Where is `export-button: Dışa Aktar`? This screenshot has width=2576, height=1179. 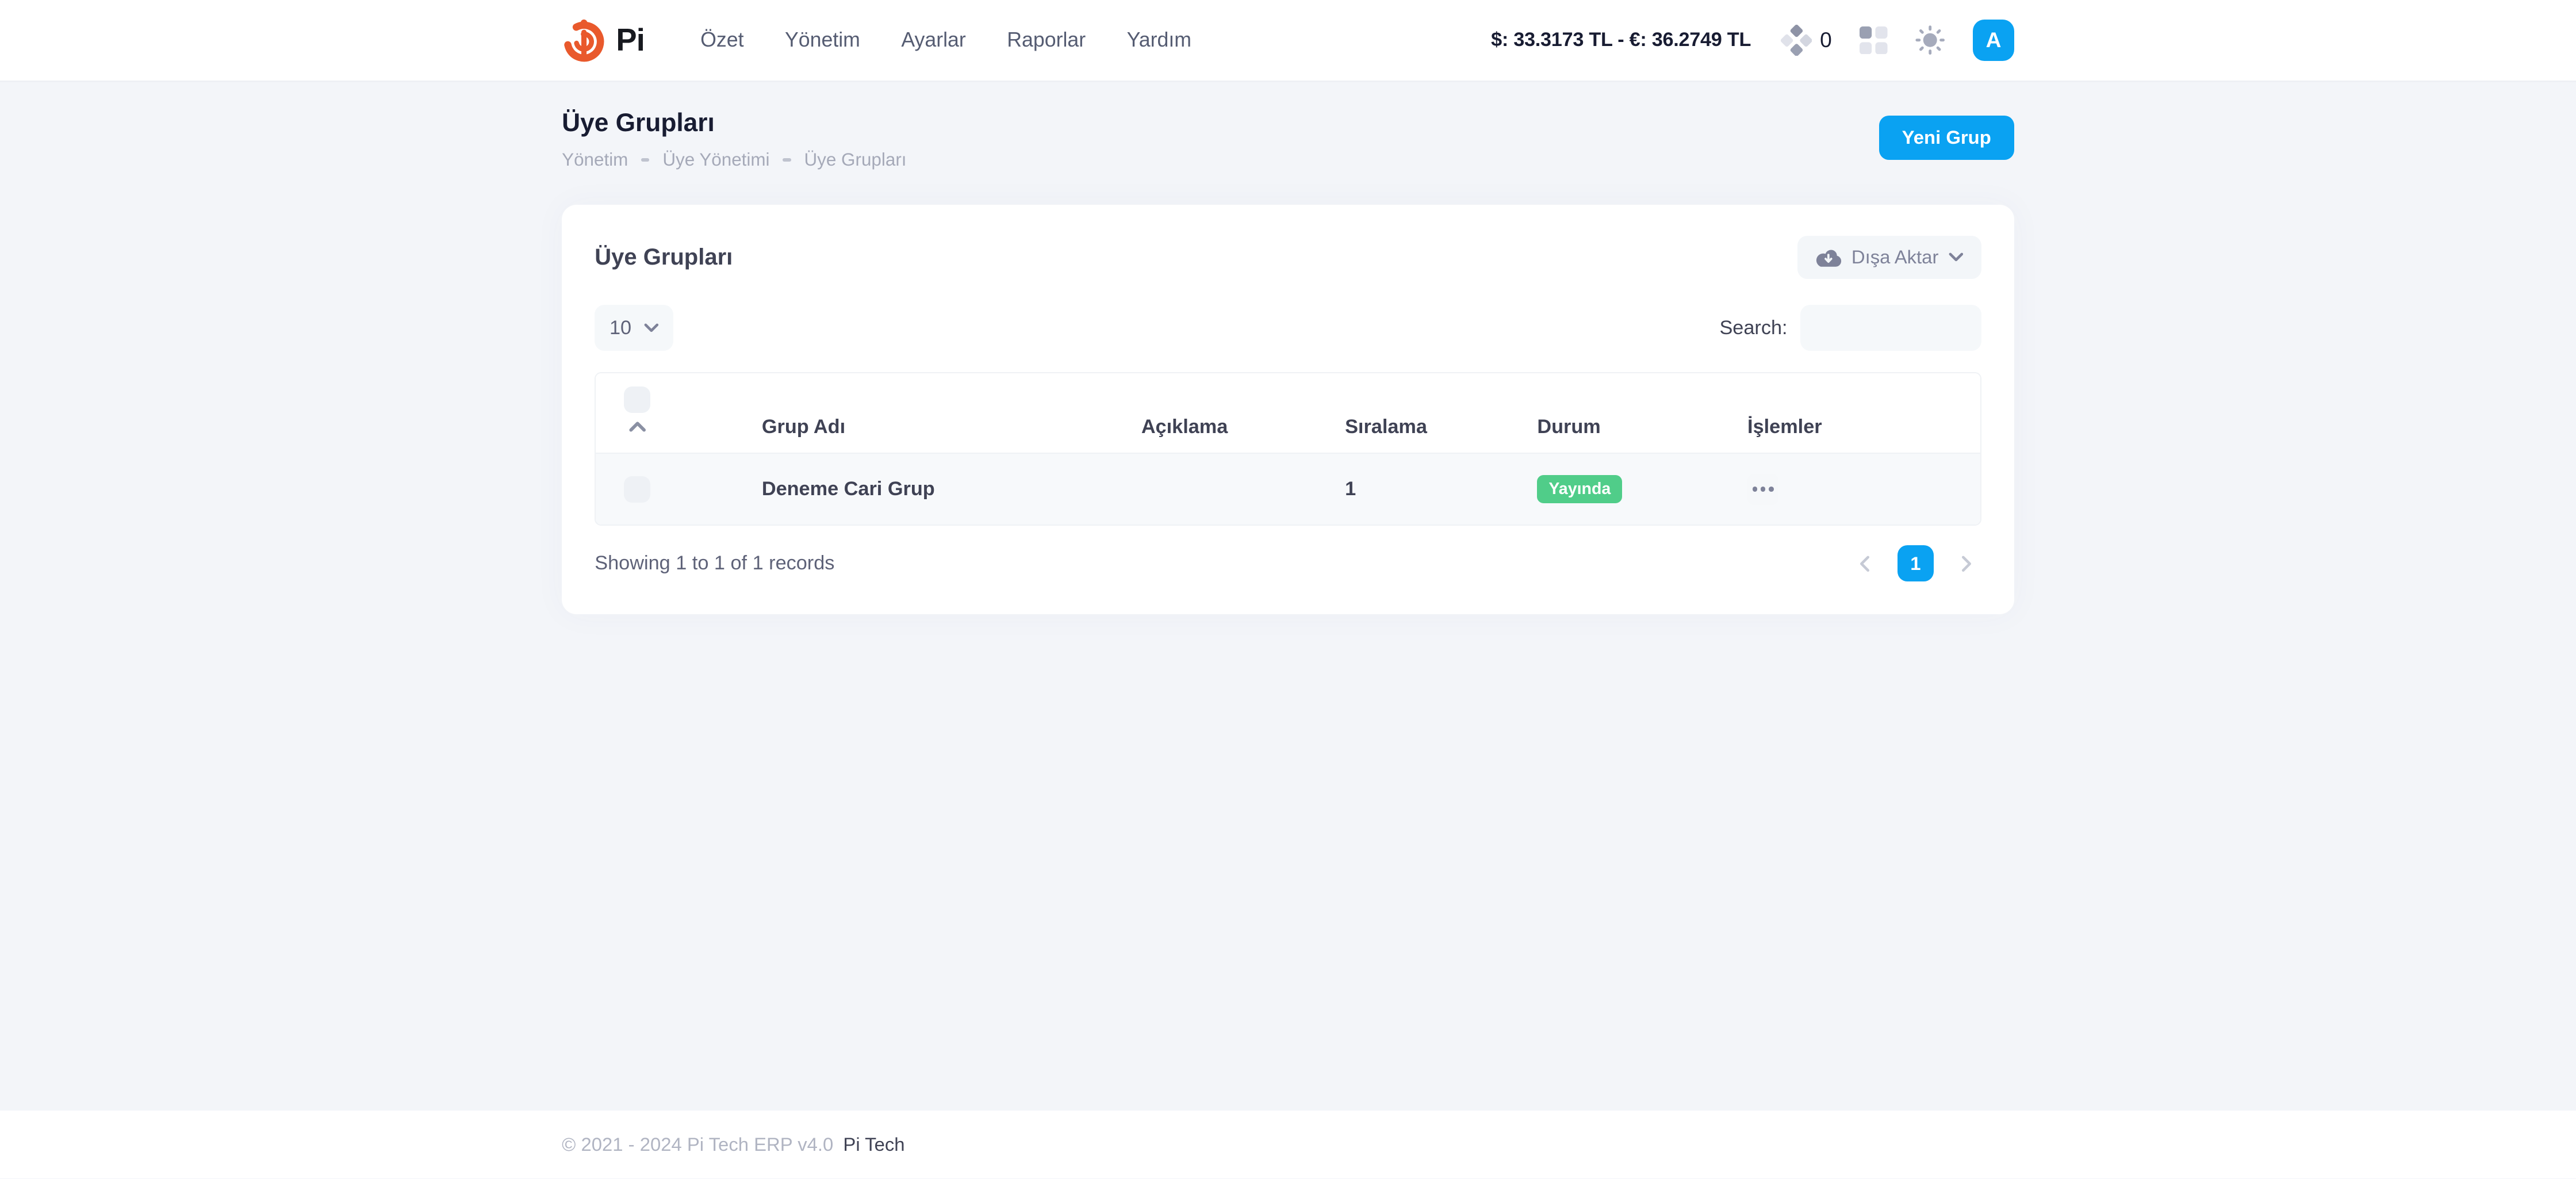 export-button: Dışa Aktar is located at coordinates (1889, 257).